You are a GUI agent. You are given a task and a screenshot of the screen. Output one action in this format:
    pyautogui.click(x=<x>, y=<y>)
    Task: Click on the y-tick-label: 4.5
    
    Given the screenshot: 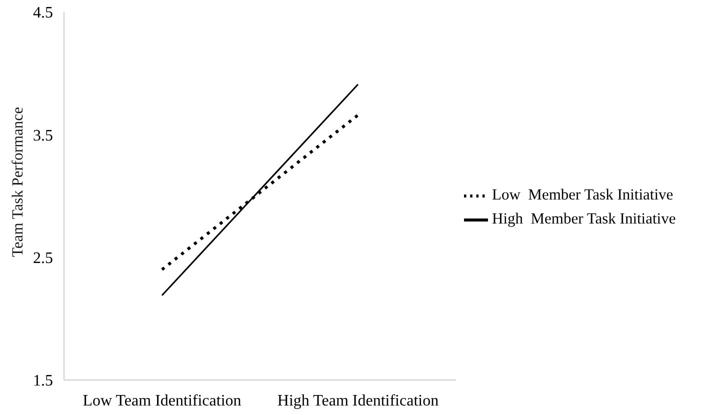 What is the action you would take?
    pyautogui.click(x=43, y=13)
    